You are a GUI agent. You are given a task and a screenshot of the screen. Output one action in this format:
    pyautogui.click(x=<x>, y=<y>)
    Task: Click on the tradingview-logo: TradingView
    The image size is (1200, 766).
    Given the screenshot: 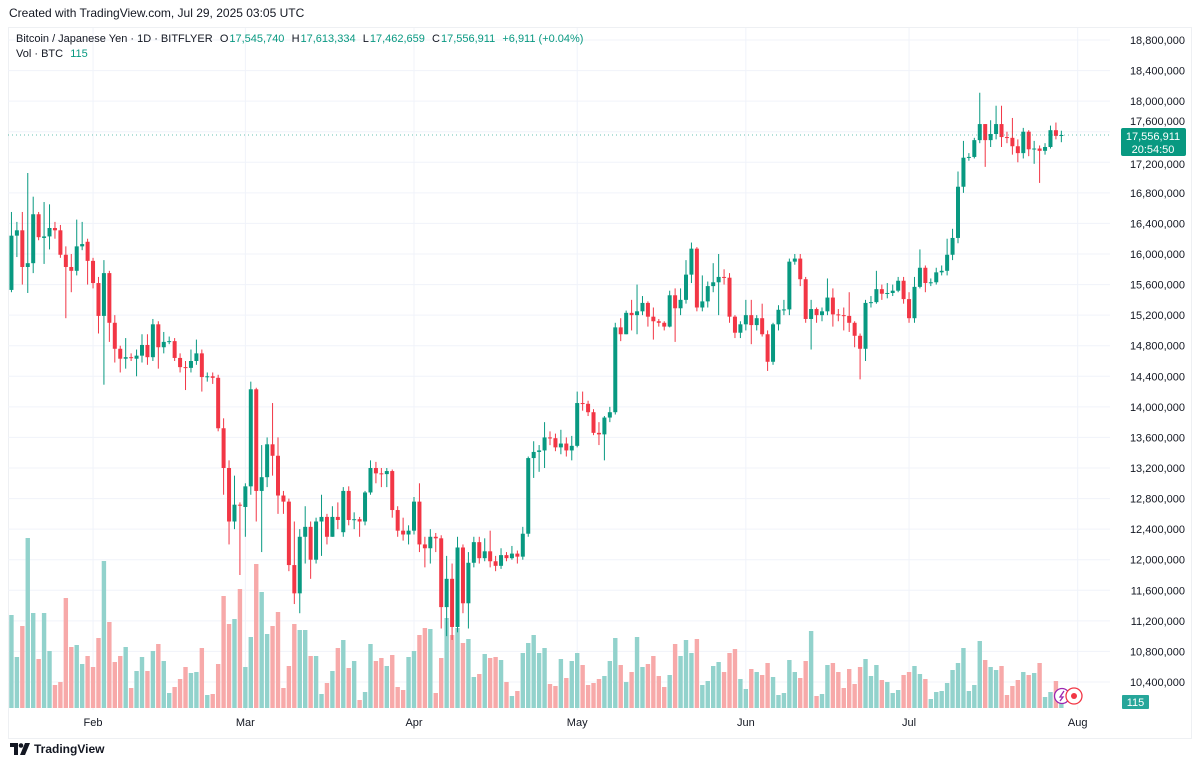 What is the action you would take?
    pyautogui.click(x=57, y=749)
    